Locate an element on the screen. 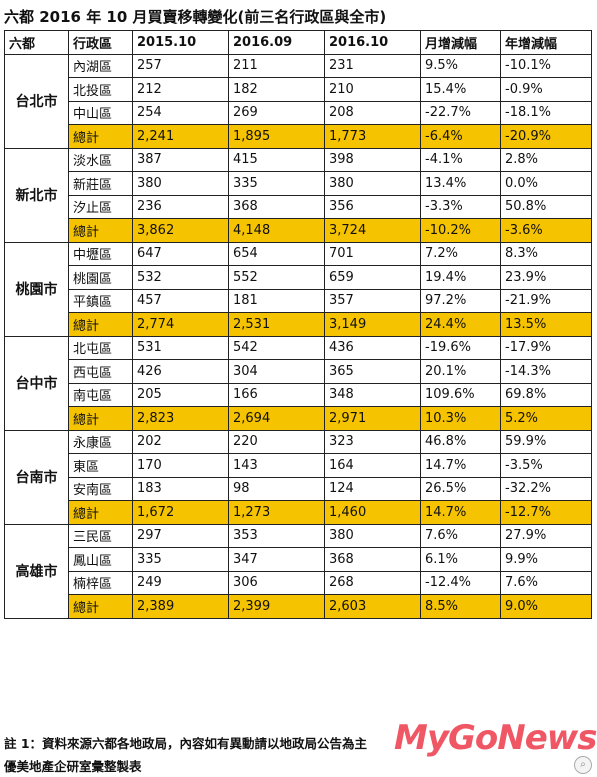 This screenshot has width=597, height=777. table-row: 鳳山區 335 347 368 6.1% 9.9% is located at coordinates (298, 559).